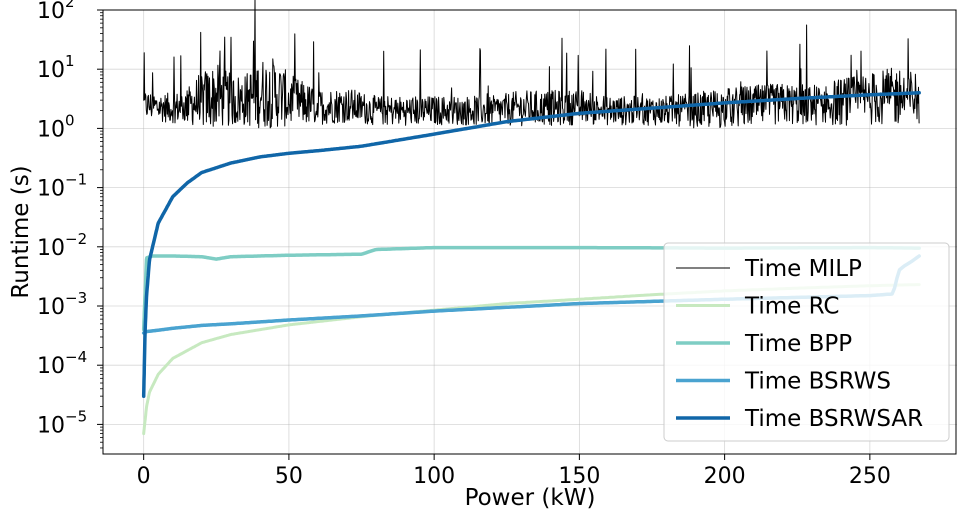 The height and width of the screenshot is (510, 957). What do you see at coordinates (870, 476) in the screenshot?
I see `x-tick-label: 250` at bounding box center [870, 476].